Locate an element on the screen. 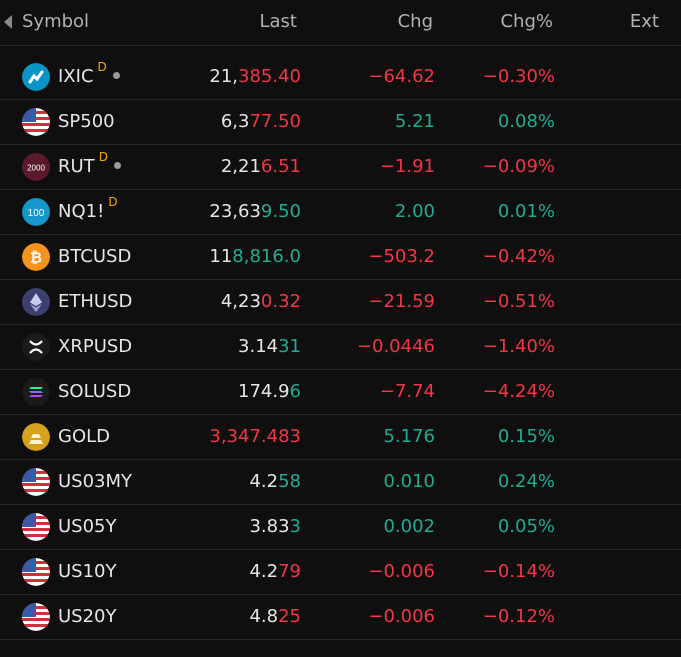 The height and width of the screenshot is (657, 681). watchlist-header: Symbol Last Chg Chg% Ext is located at coordinates (340, 23).